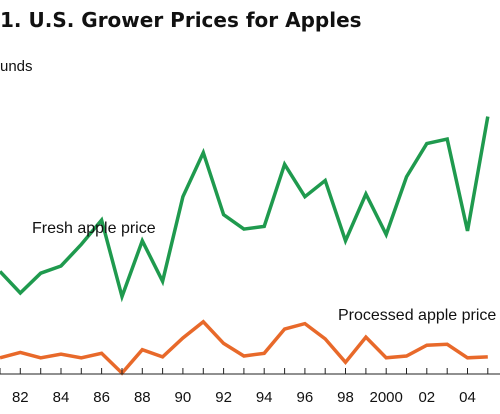  Describe the element at coordinates (264, 397) in the screenshot. I see `x-tick-label: 94` at that location.